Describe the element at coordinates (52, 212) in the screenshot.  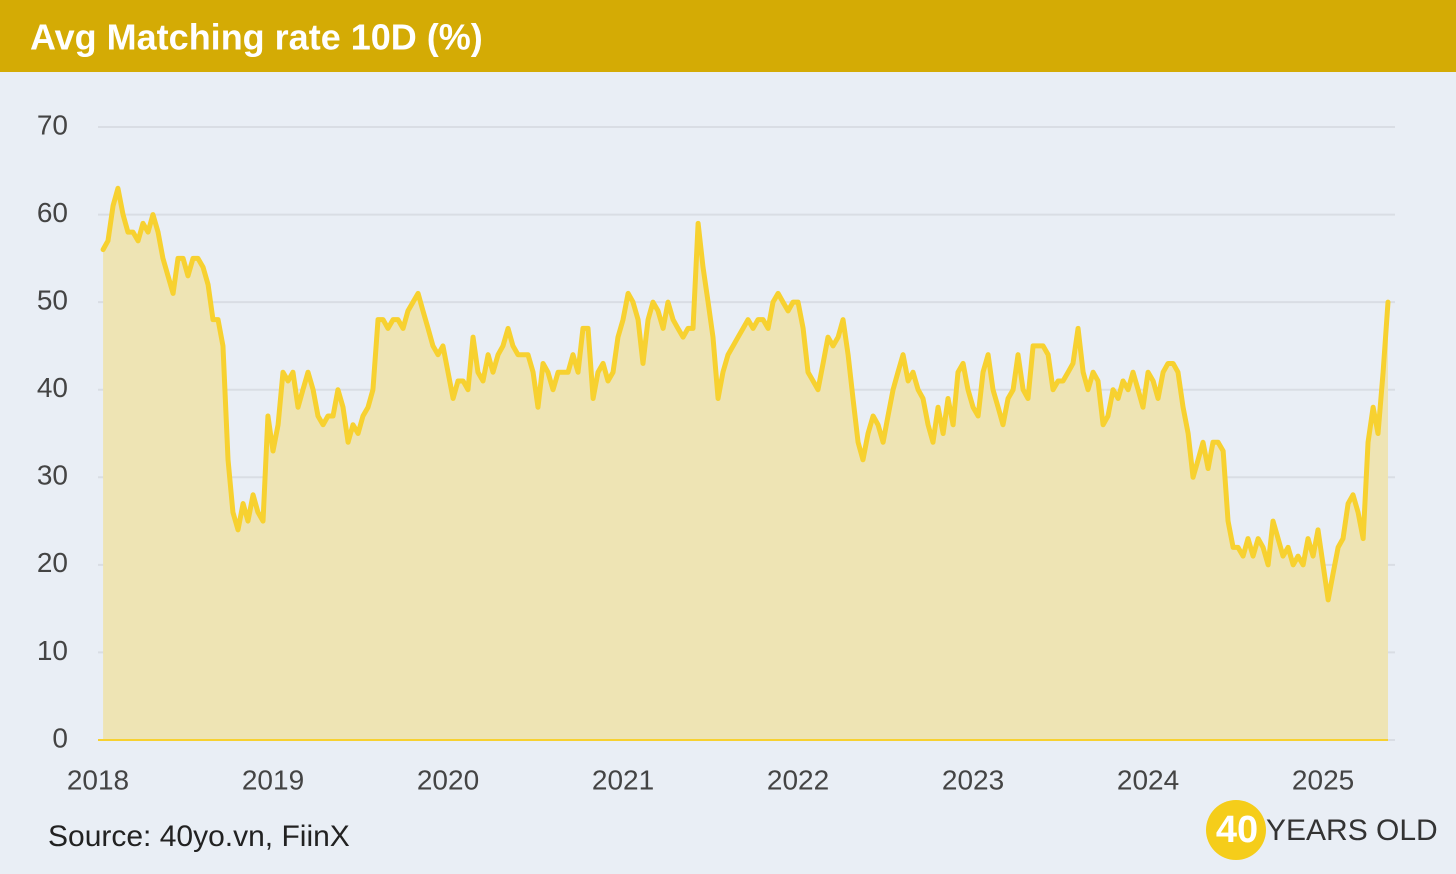
I see `y-tick-label: 60` at that location.